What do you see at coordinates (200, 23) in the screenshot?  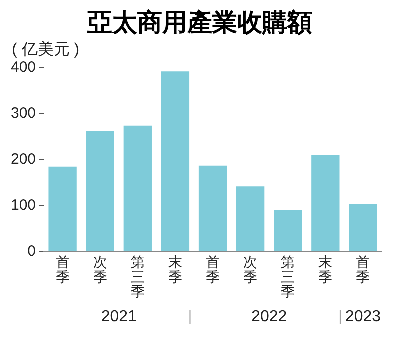 I see `chart-title: 亞太商用產業收購額` at bounding box center [200, 23].